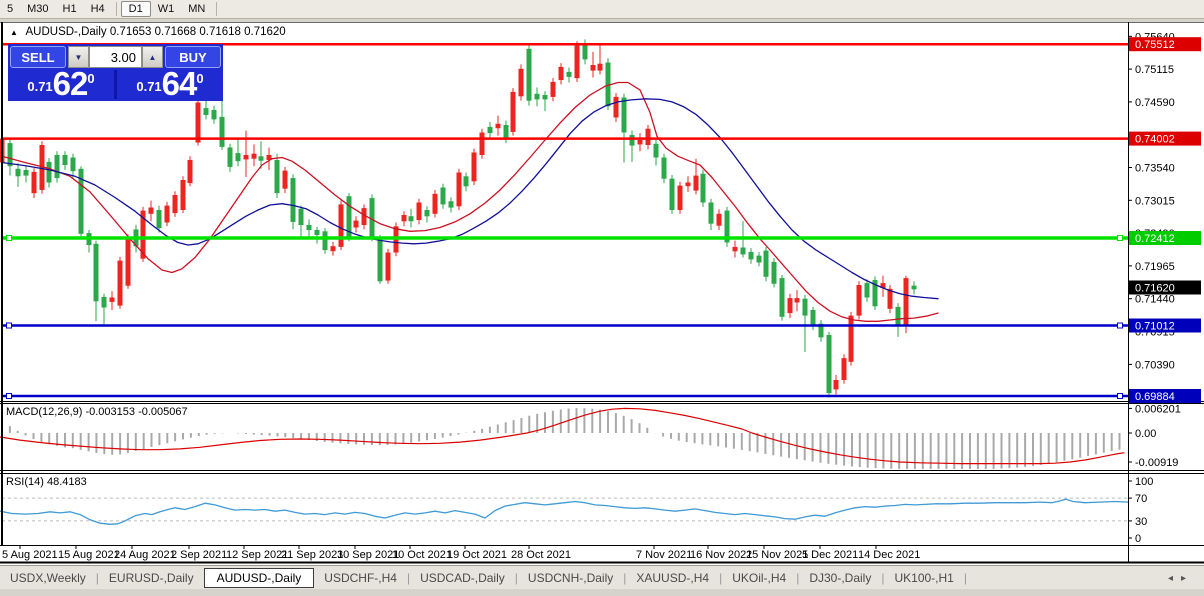  Describe the element at coordinates (197, 32) in the screenshot. I see `chart-ohlc-values: 0.71653 0.71668 0.71618 0.71620` at that location.